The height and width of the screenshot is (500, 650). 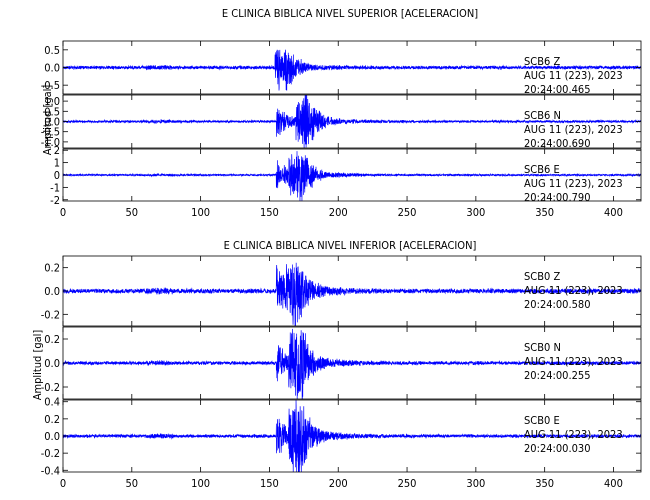 I want to click on y-tick-label: 1.0, so click(x=52, y=101).